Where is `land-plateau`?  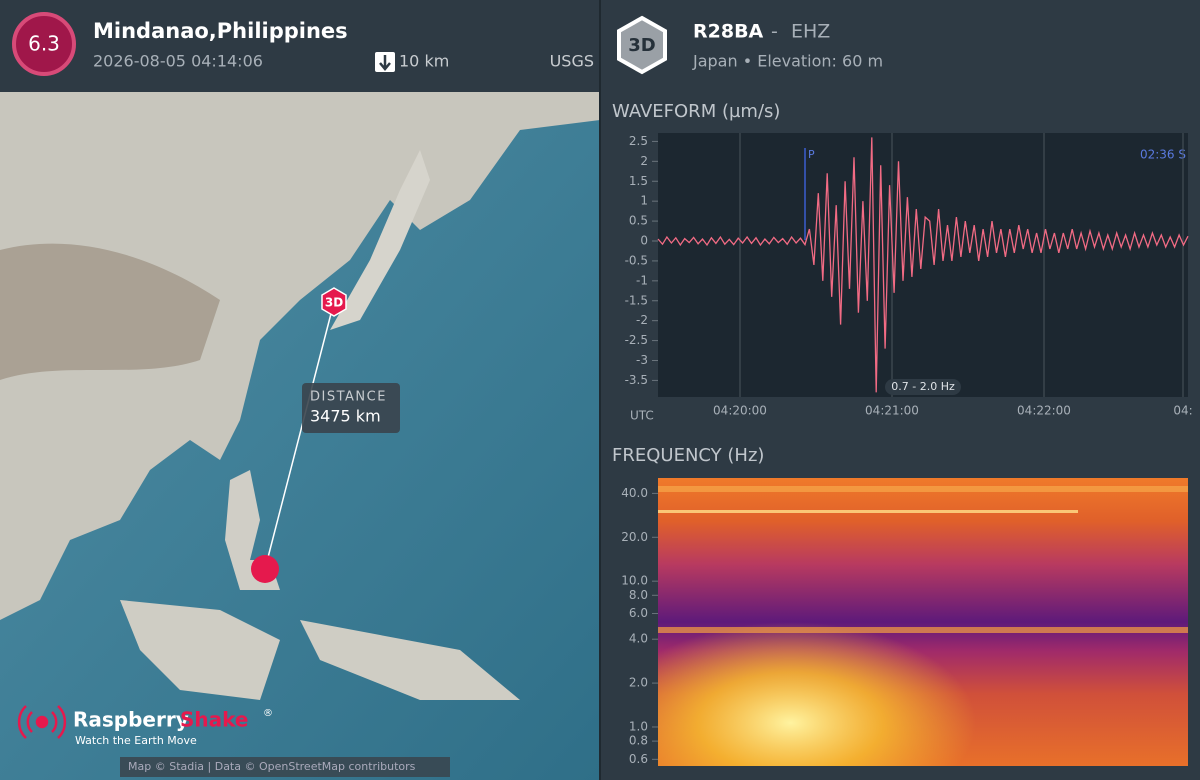 land-plateau is located at coordinates (110, 311).